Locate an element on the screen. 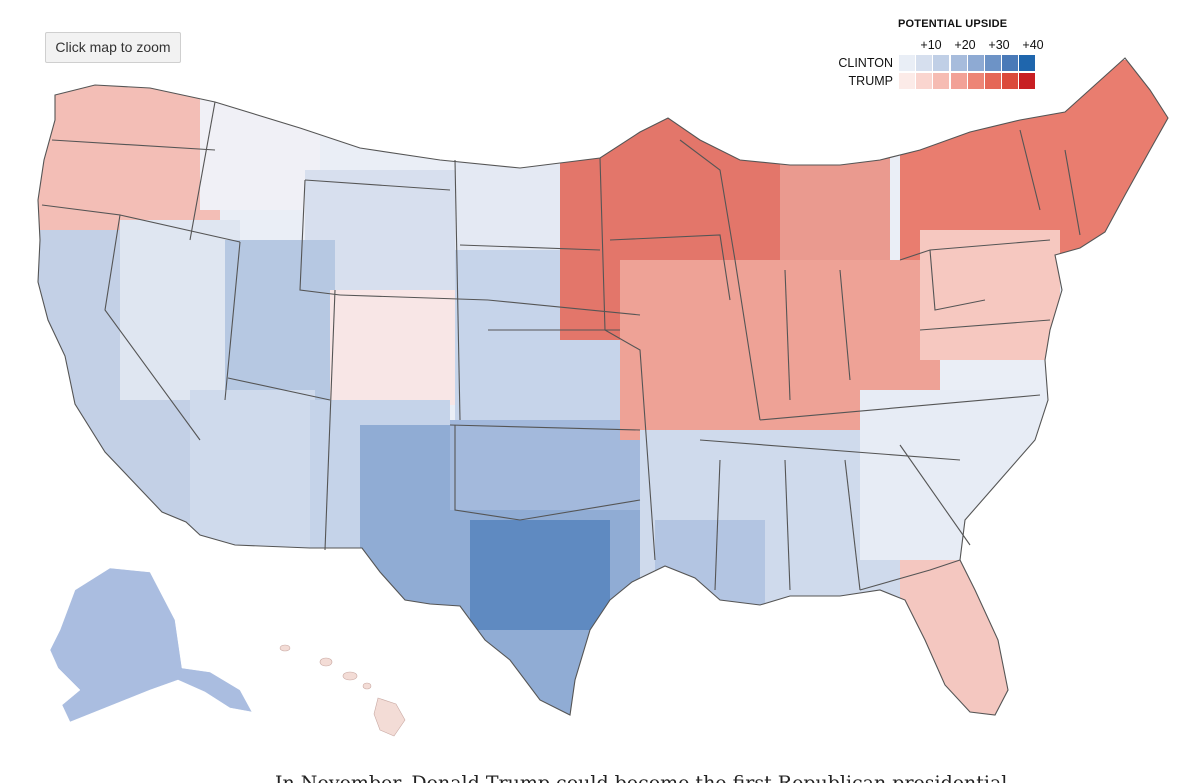 The height and width of the screenshot is (783, 1200). region-arizona is located at coordinates (252, 470).